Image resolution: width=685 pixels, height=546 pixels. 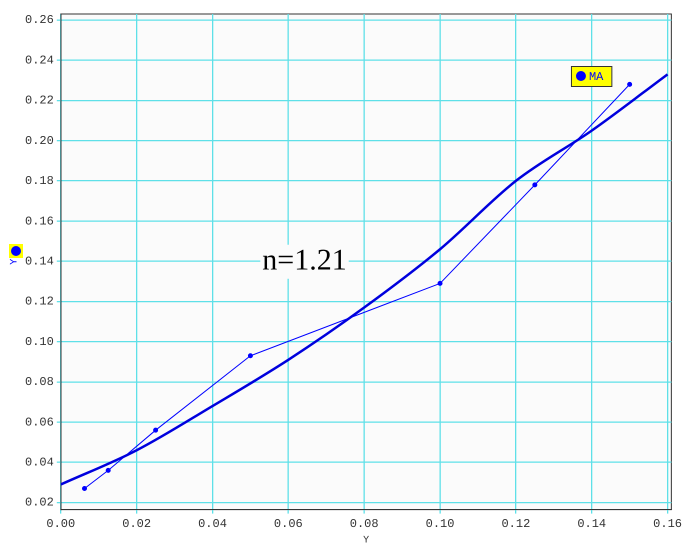 I want to click on x-tick-label: 0.10, so click(x=440, y=523).